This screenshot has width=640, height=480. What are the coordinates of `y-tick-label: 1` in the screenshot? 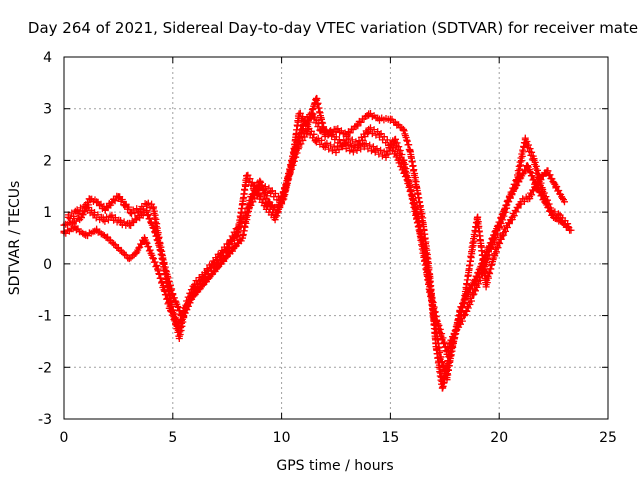 It's located at (47, 213).